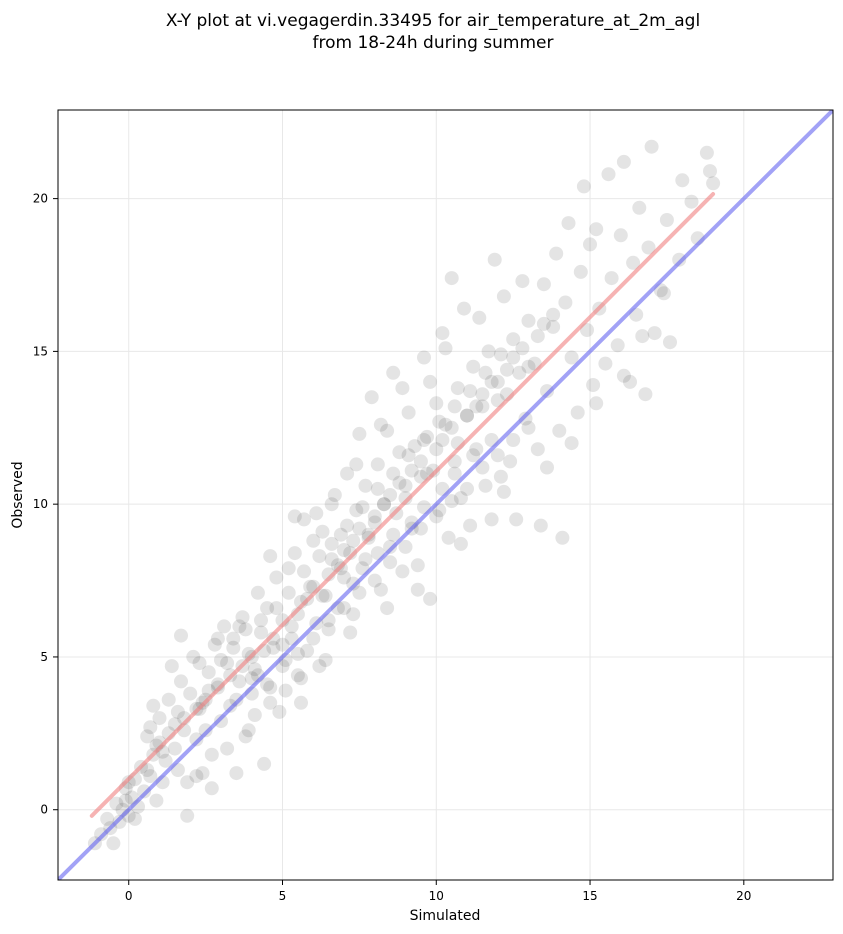 The image size is (843, 934). I want to click on y-tick-label-1: 5, so click(44, 657).